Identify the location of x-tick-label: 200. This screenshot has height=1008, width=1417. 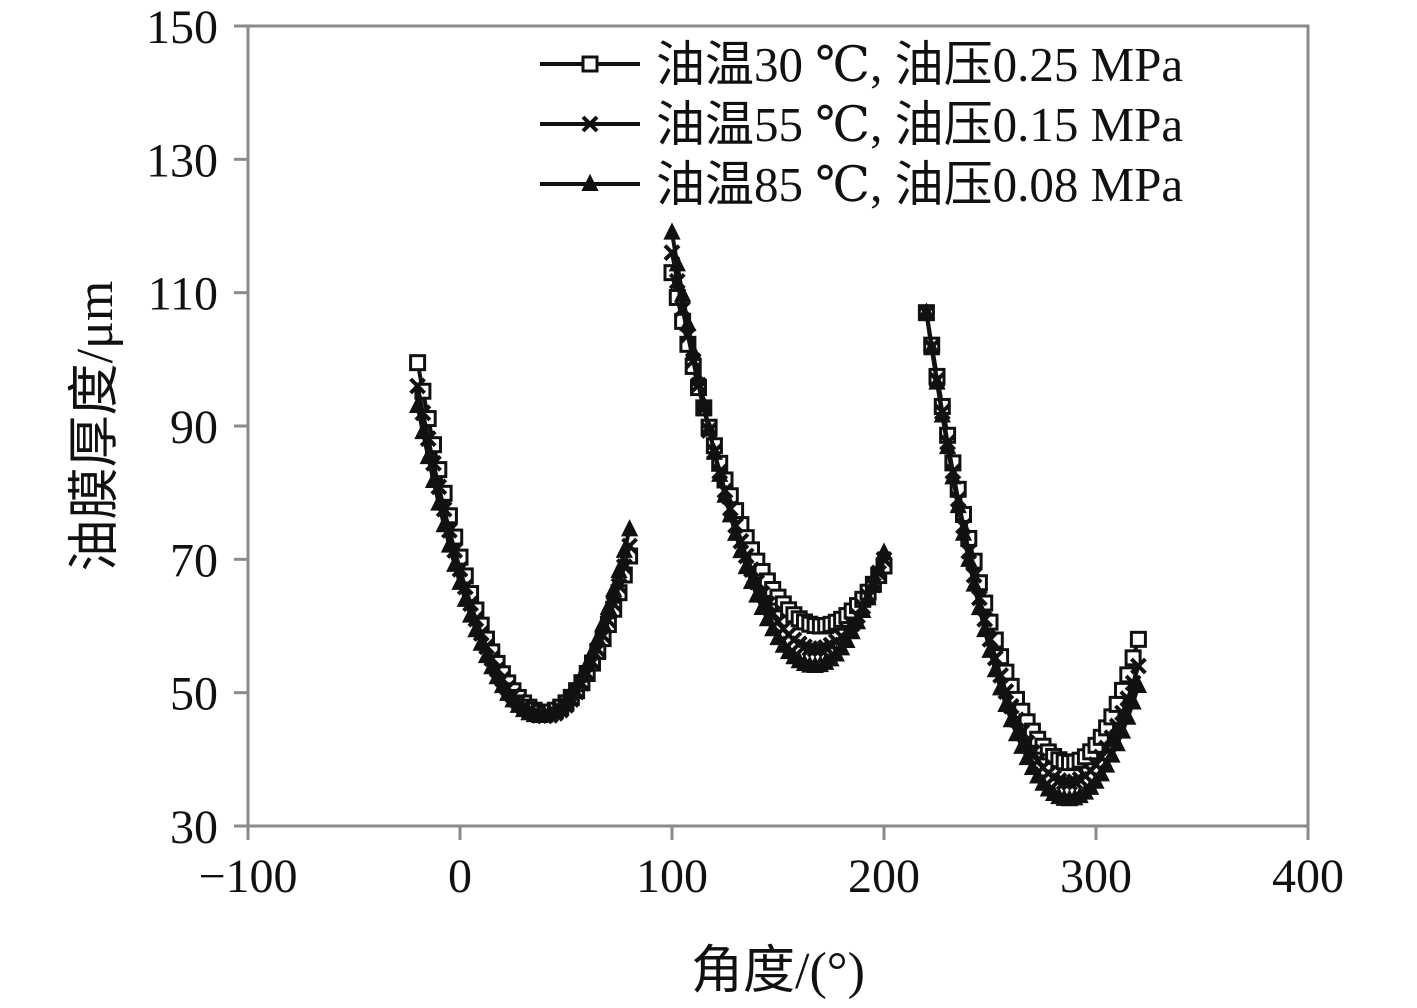
(884, 876).